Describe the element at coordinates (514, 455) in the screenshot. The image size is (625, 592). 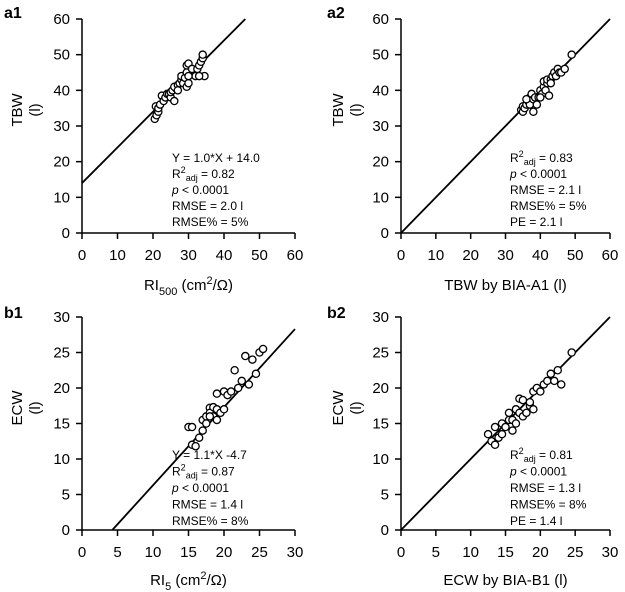
I see `stat-part: R` at that location.